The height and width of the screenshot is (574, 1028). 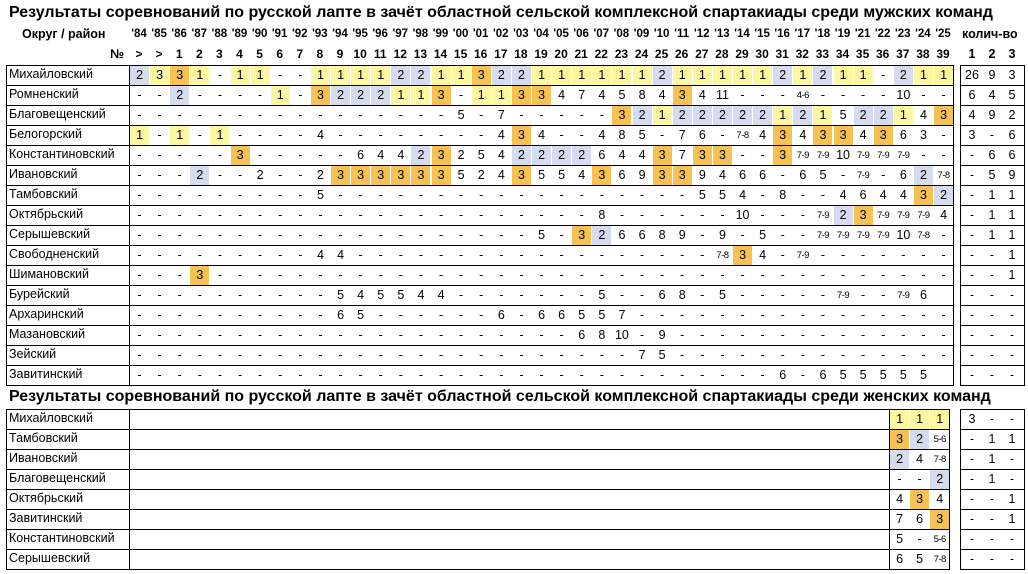 I want to click on quantity-col-label: 3, so click(x=1012, y=54).